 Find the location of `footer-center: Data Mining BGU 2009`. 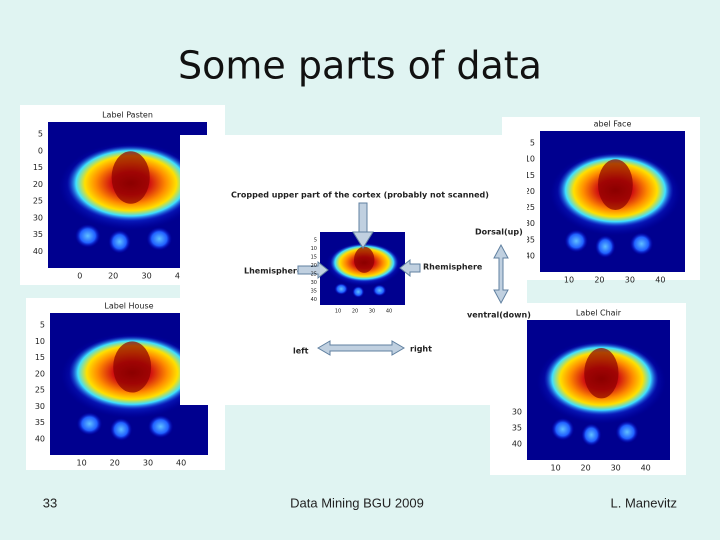

footer-center: Data Mining BGU 2009 is located at coordinates (357, 502).